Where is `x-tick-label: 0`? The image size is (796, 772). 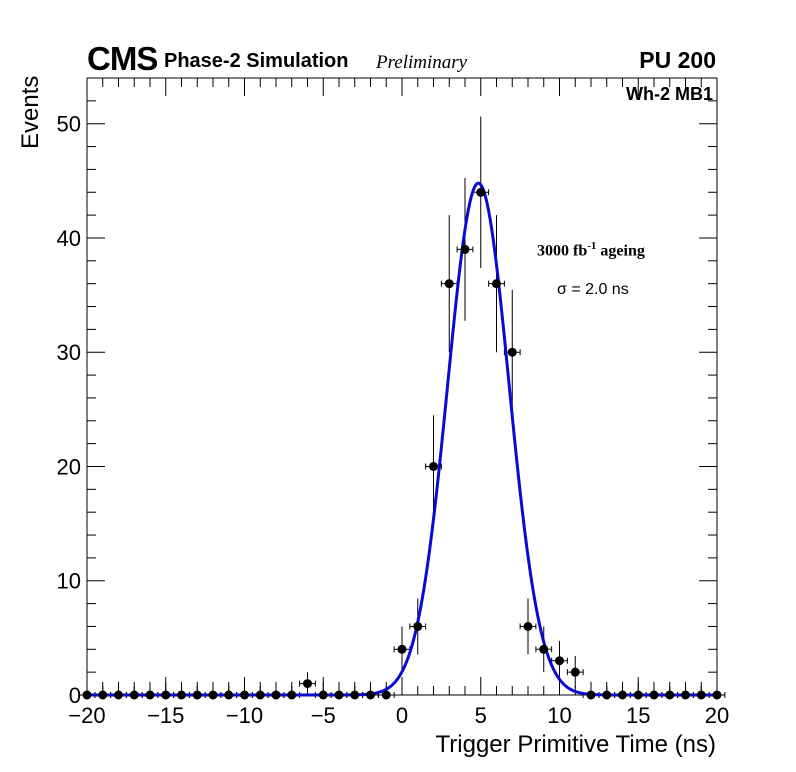 x-tick-label: 0 is located at coordinates (402, 715).